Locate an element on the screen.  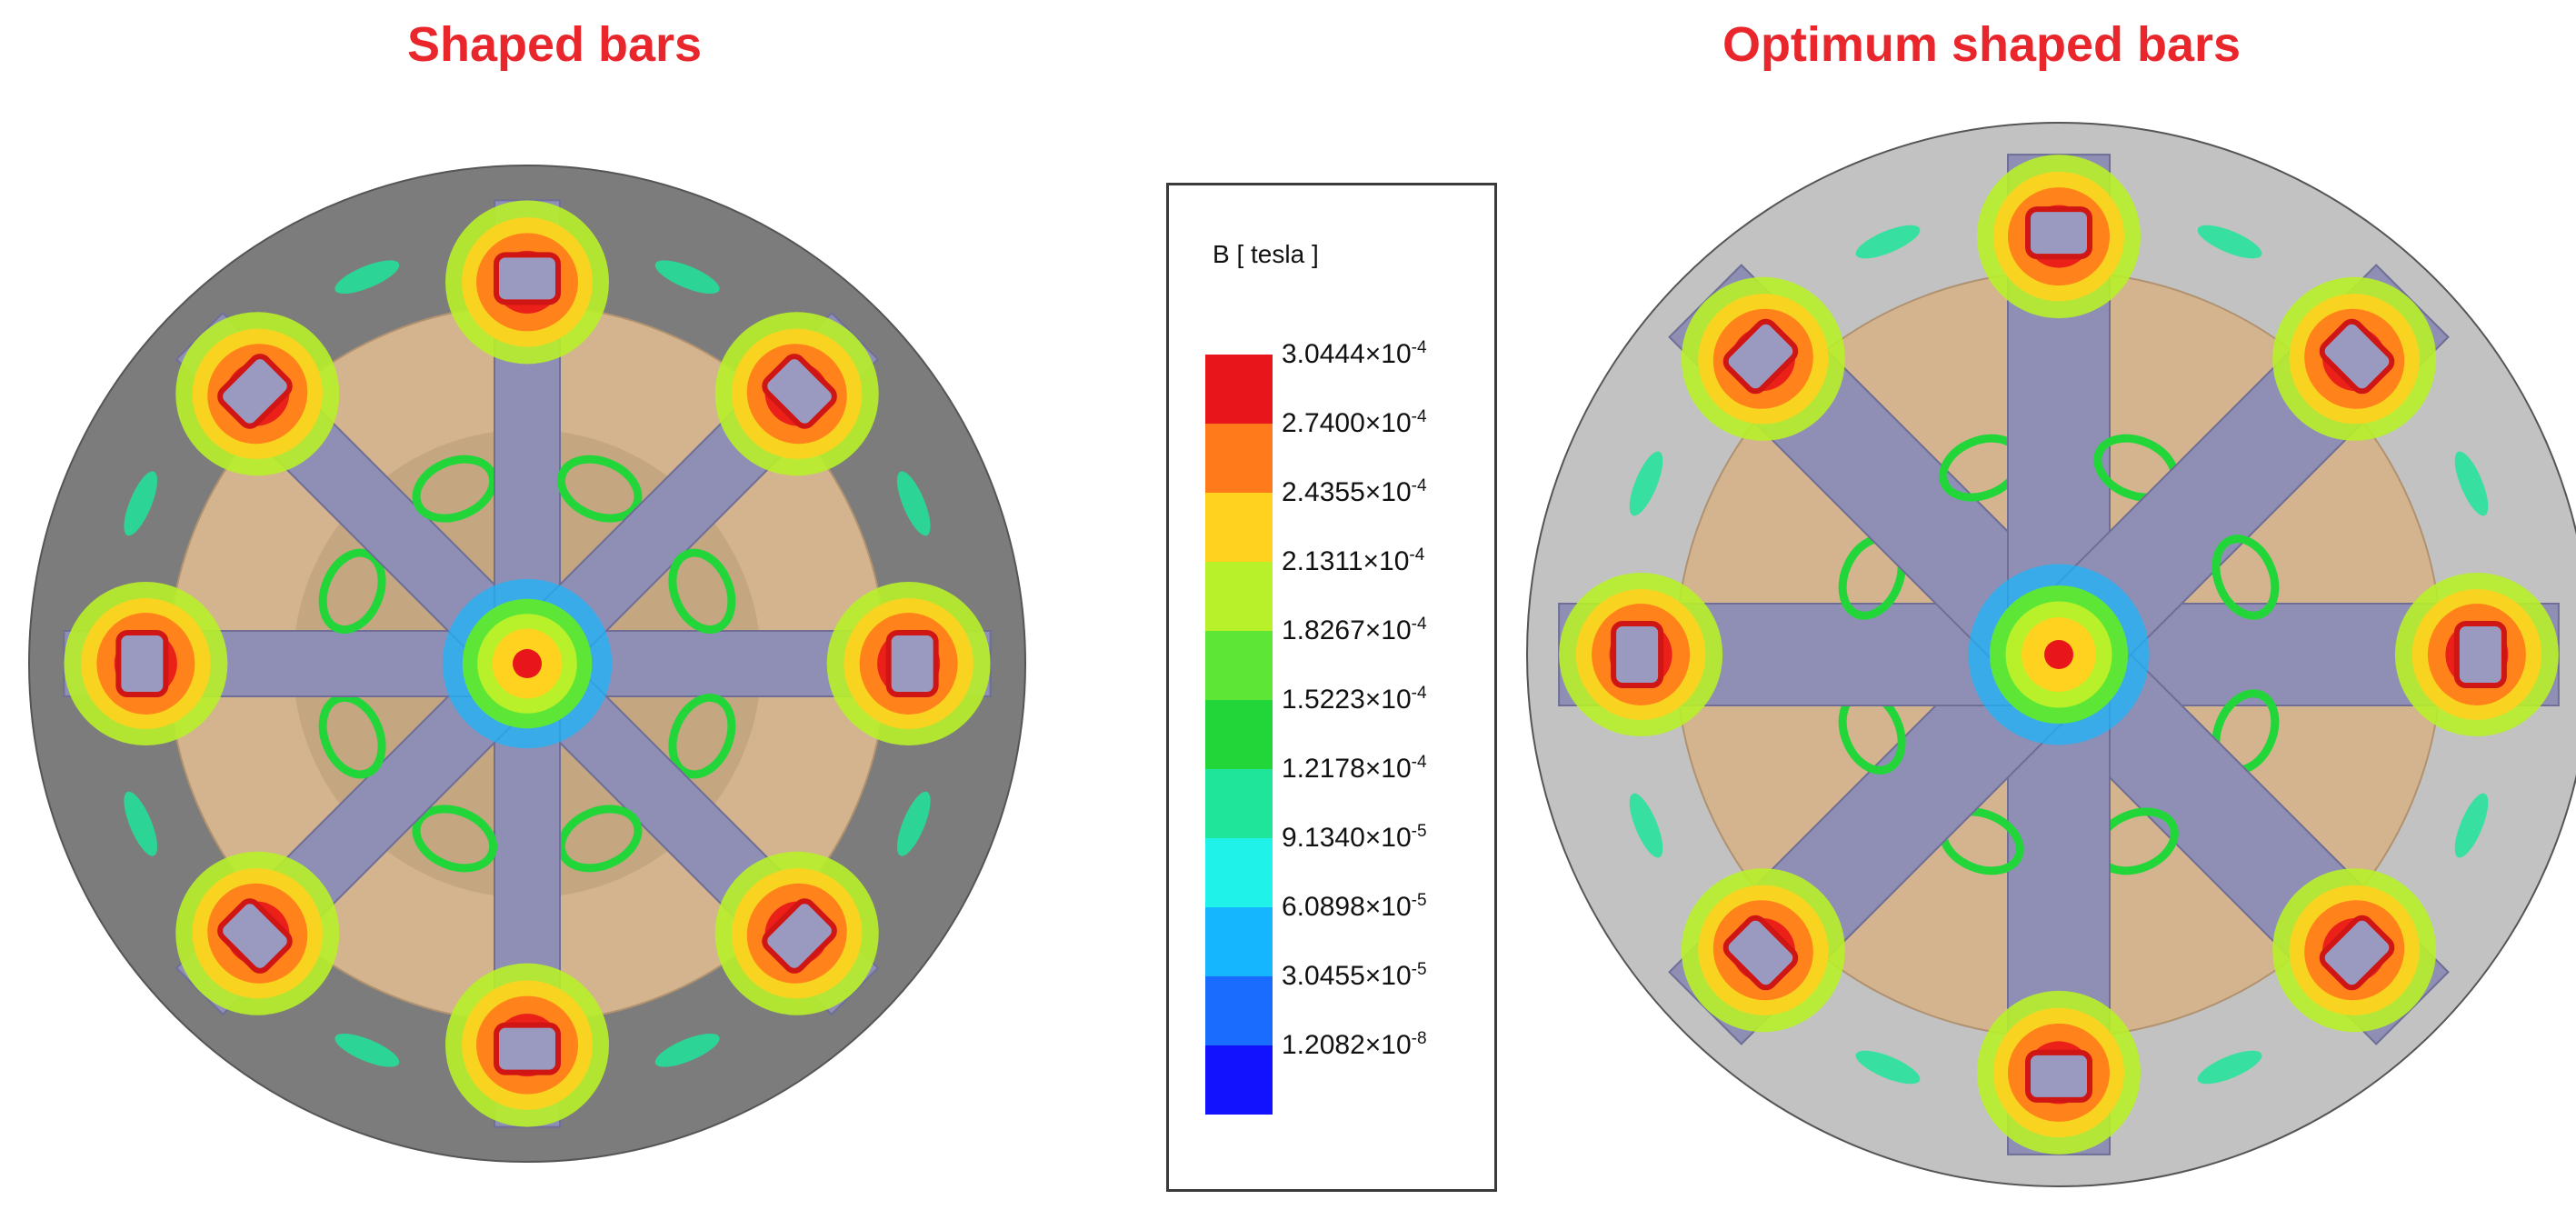
legend-mantissa: 1.8267×10 is located at coordinates (1347, 630).